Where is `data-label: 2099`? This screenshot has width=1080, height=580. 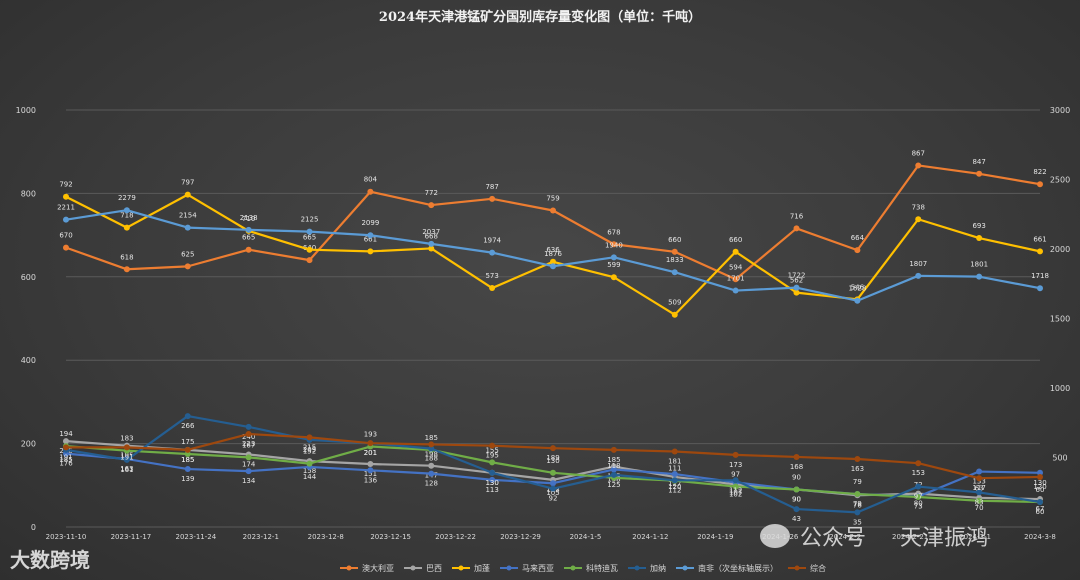 data-label: 2099 is located at coordinates (370, 223).